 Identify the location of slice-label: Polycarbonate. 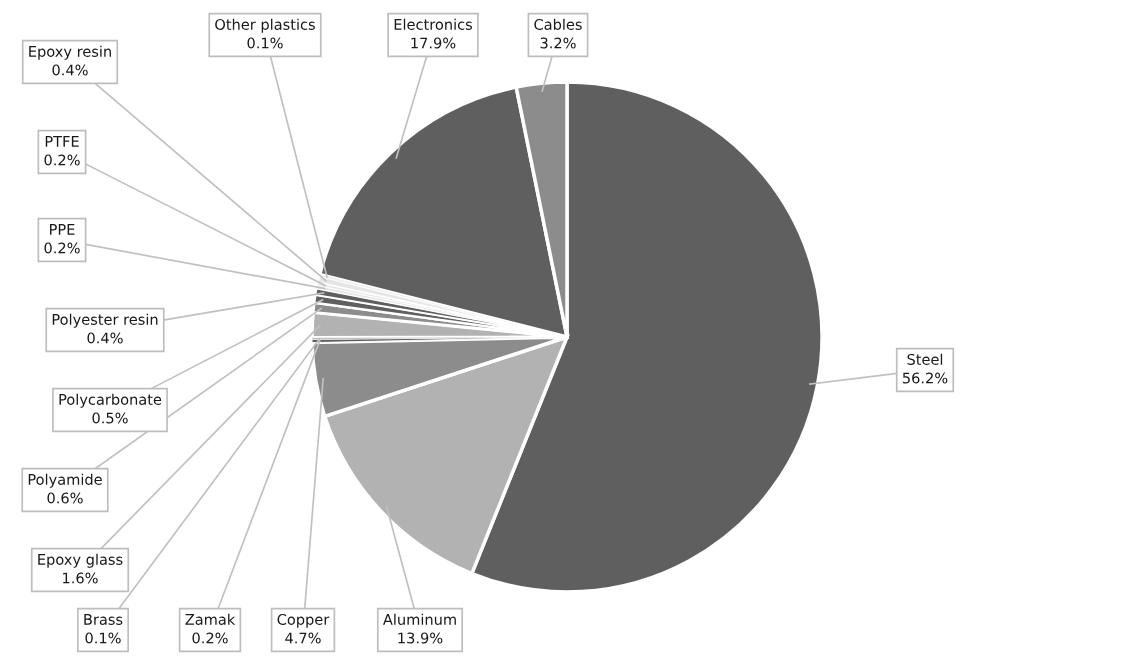
(110, 400).